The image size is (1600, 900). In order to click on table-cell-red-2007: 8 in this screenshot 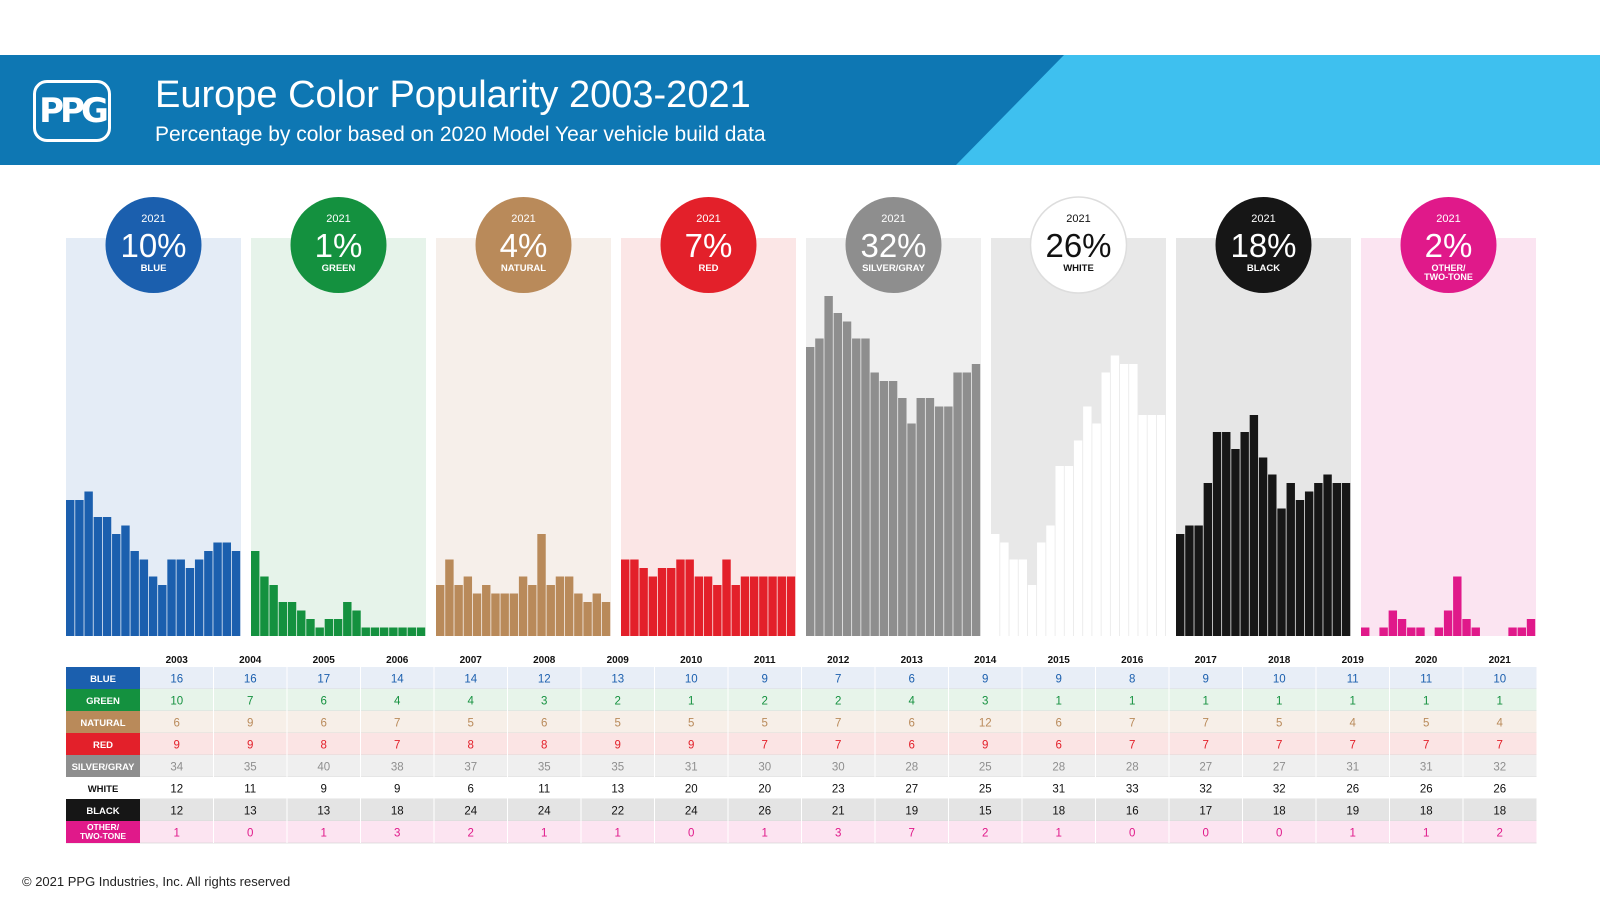, I will do `click(471, 746)`.